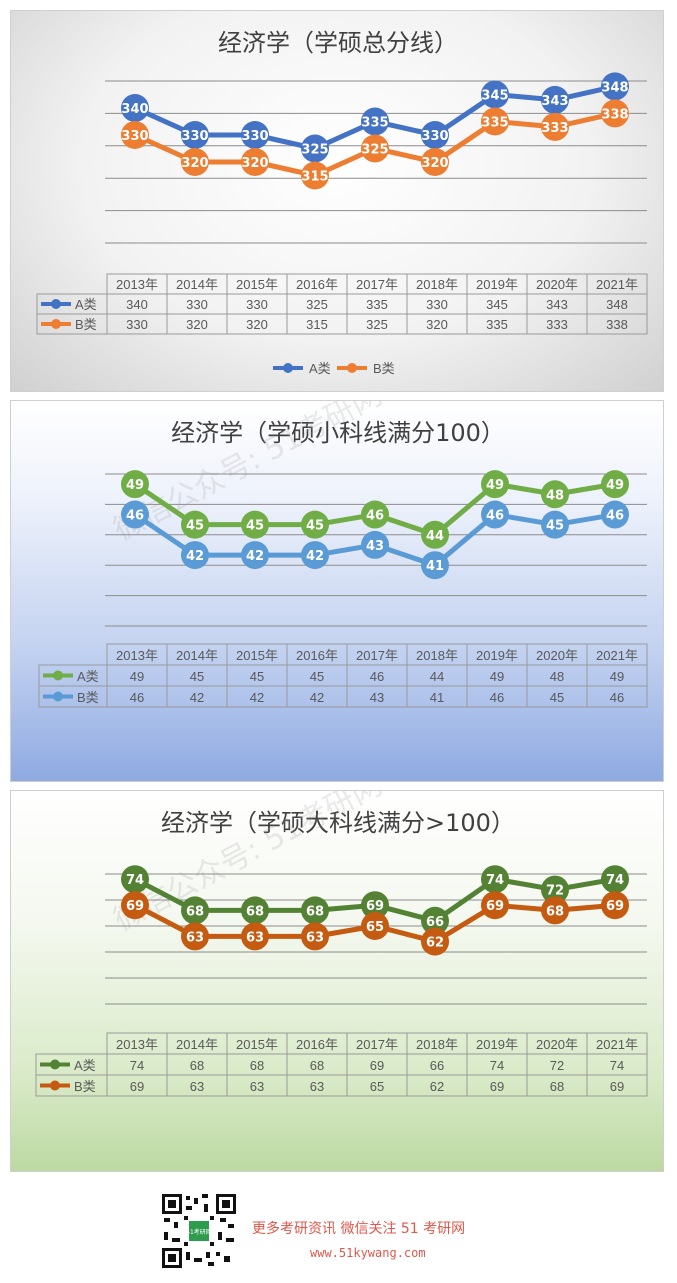  What do you see at coordinates (494, 123) in the screenshot?
I see `data-label: 335` at bounding box center [494, 123].